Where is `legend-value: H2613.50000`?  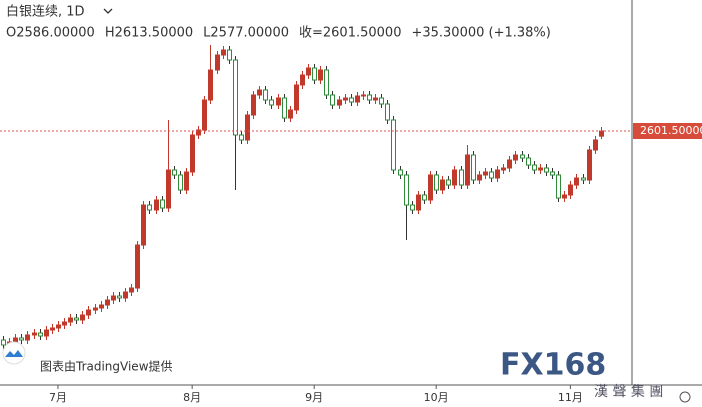 legend-value: H2613.50000 is located at coordinates (149, 33).